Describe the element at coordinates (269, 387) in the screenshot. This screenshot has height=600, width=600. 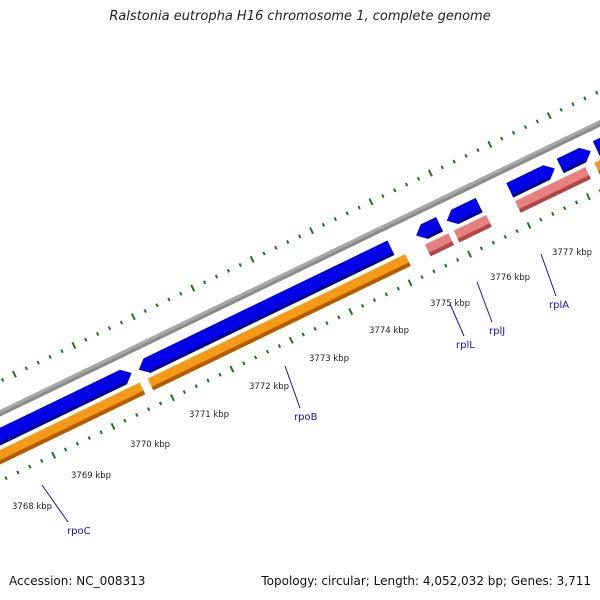
I see `kbp-label: 3772 kbp` at that location.